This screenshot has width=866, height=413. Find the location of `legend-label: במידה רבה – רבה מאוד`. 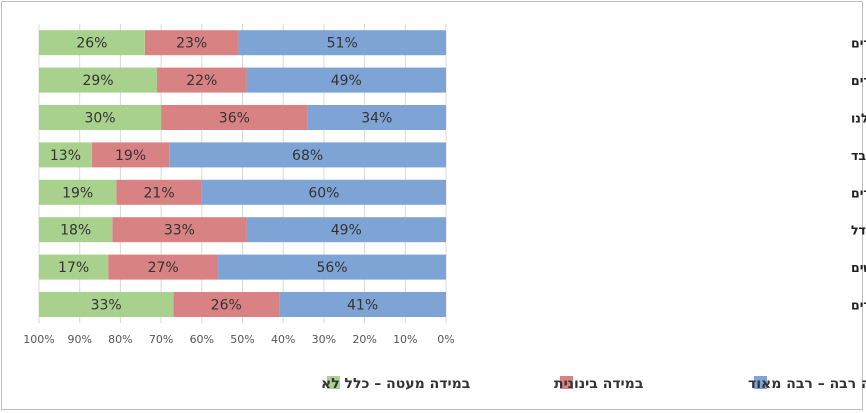

legend-label: במידה רבה – רבה מאוד is located at coordinates (807, 384).